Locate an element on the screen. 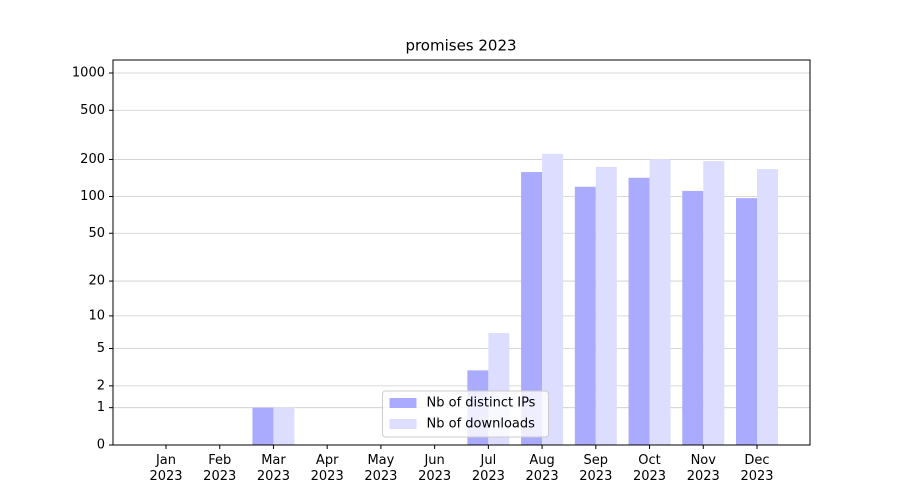 The width and height of the screenshot is (900, 500). x-tick-label: Aug 2023 is located at coordinates (542, 468).